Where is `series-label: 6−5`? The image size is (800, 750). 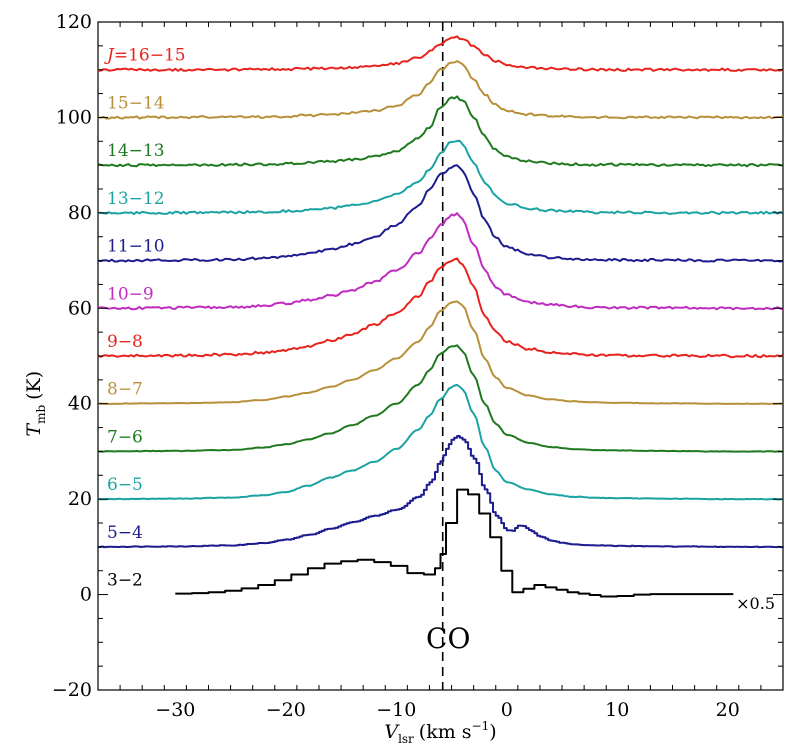 series-label: 6−5 is located at coordinates (125, 485).